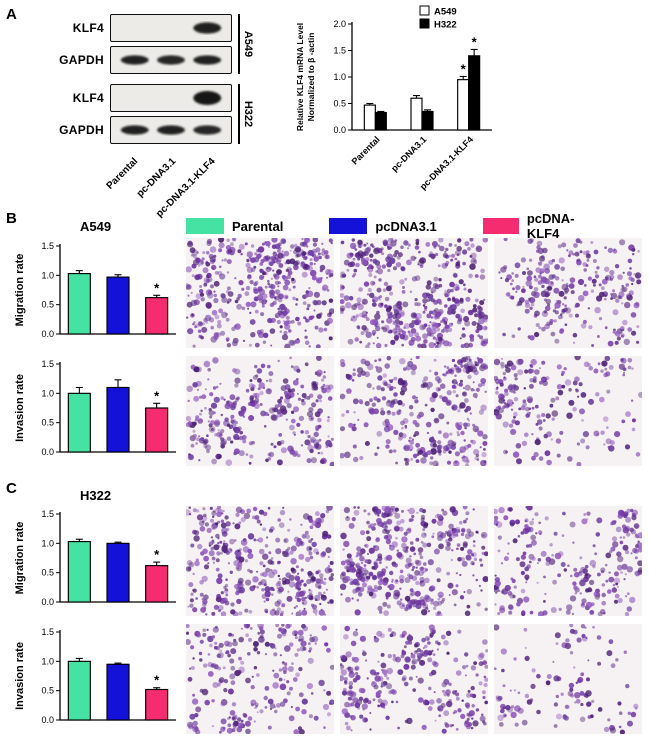  I want to click on cellline-label-a549: A549, so click(248, 44).